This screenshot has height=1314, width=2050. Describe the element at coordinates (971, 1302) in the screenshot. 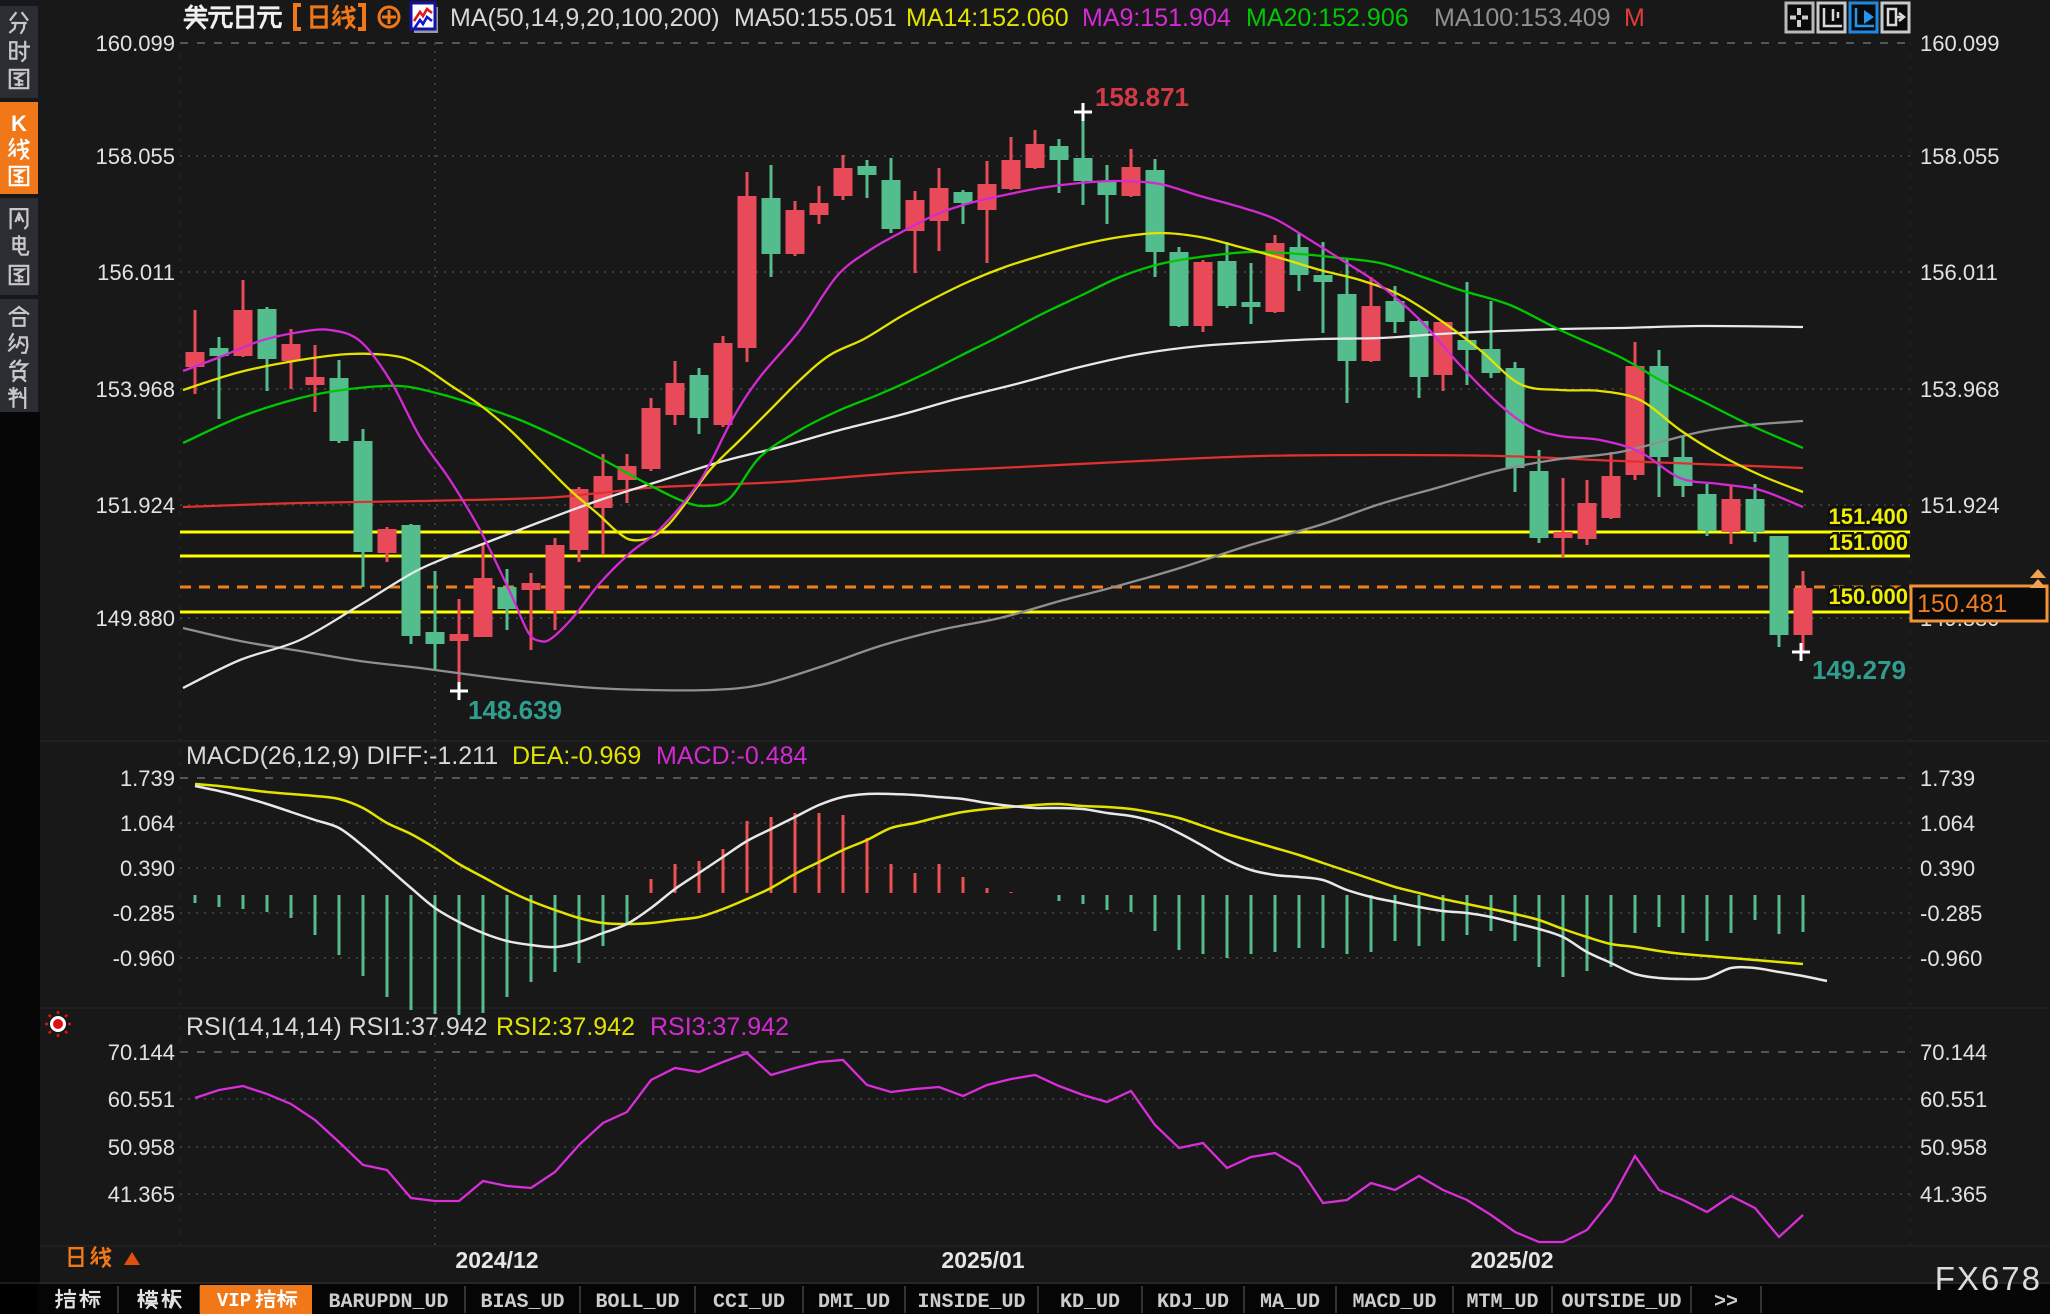

I see `svg-text: INSIDE_UD` at that location.